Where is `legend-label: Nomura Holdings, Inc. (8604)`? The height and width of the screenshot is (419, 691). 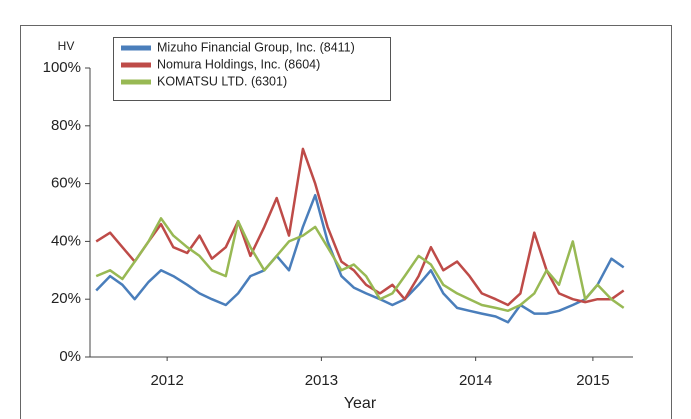 legend-label: Nomura Holdings, Inc. (8604) is located at coordinates (238, 64).